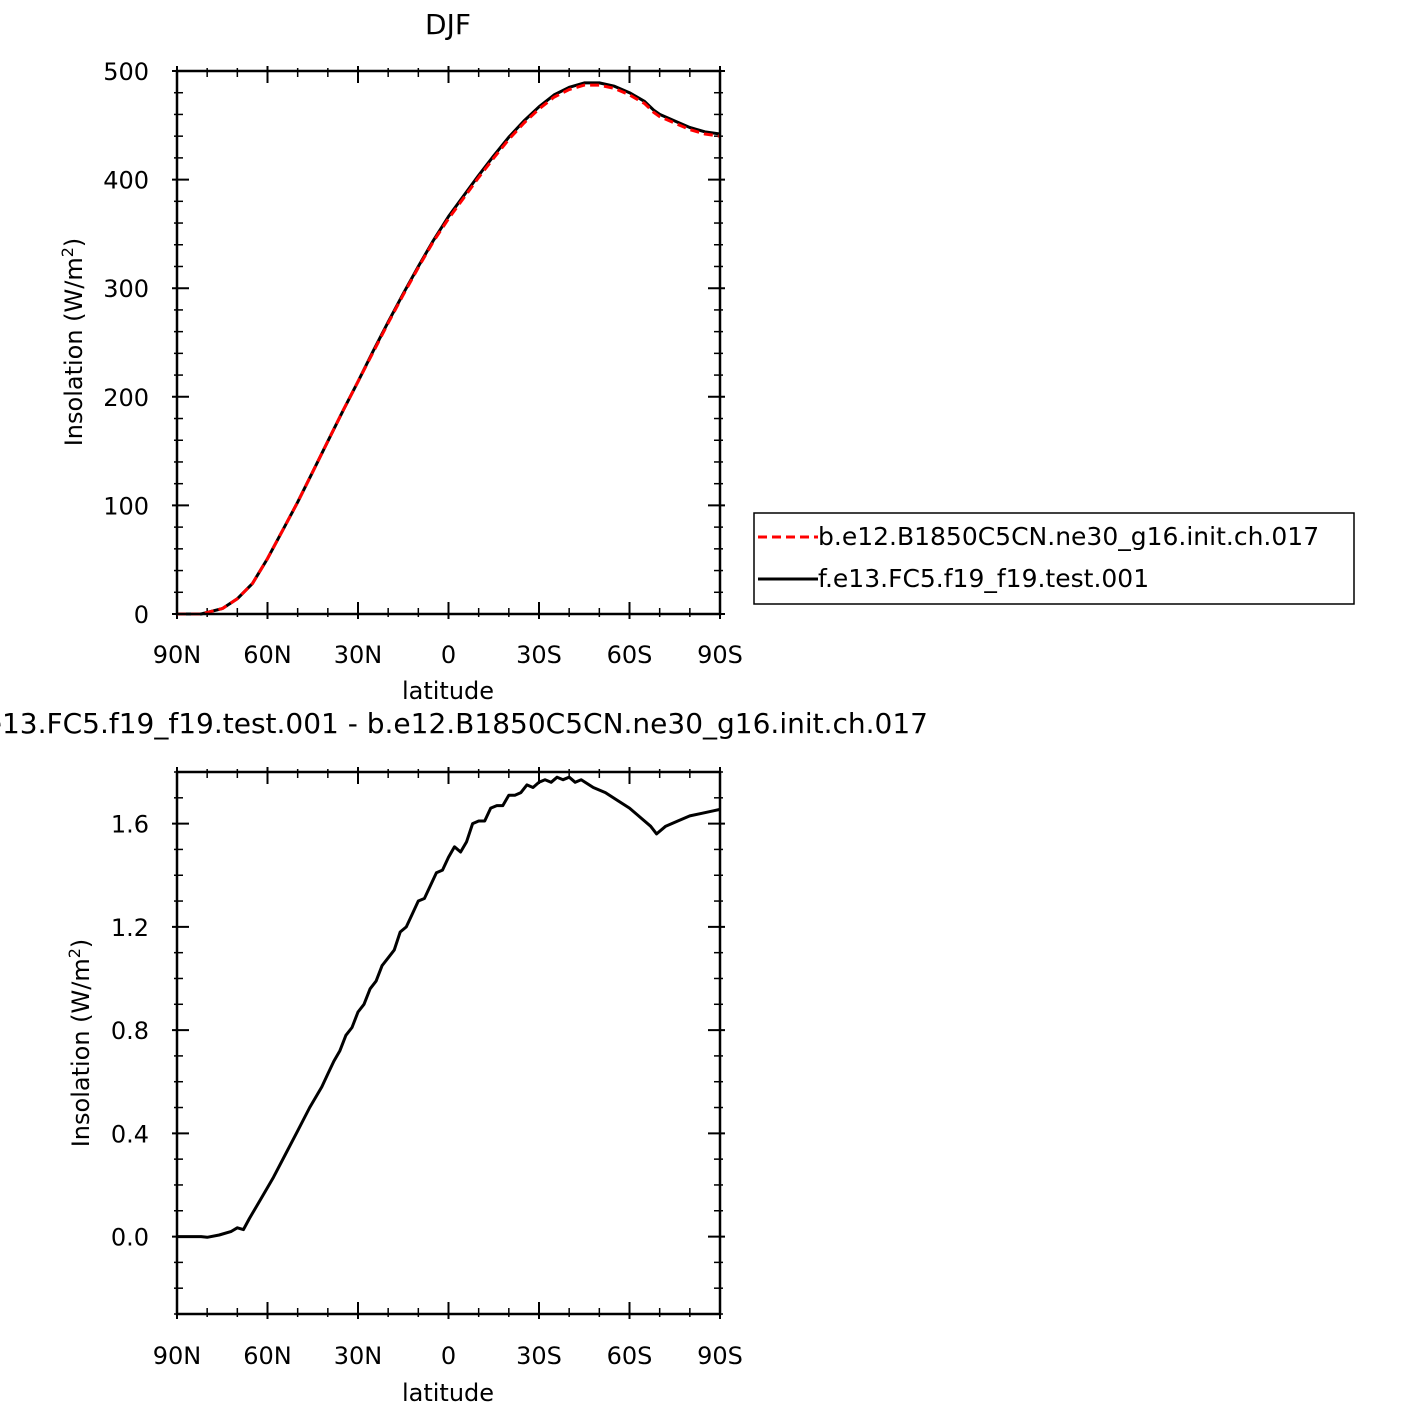  I want to click on y-tick-label: 300, so click(126, 289).